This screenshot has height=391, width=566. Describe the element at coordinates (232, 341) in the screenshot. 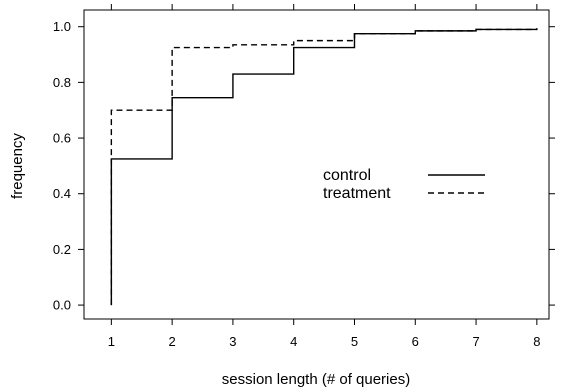

I see `x-tick-label: 3` at that location.